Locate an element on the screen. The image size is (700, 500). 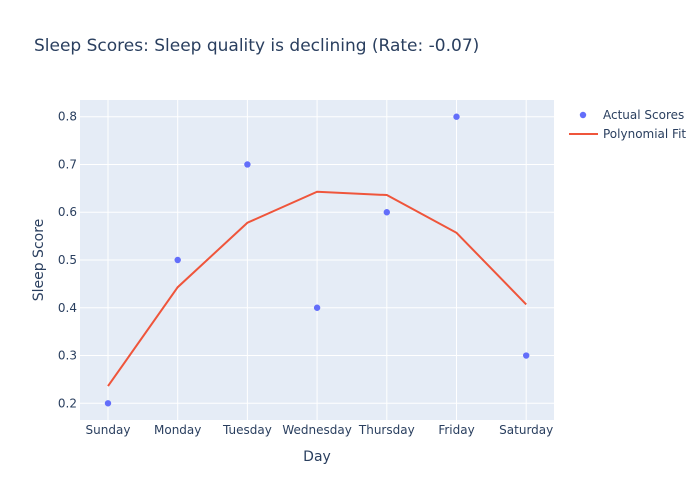
x-tick-label: Thursday is located at coordinates (386, 430).